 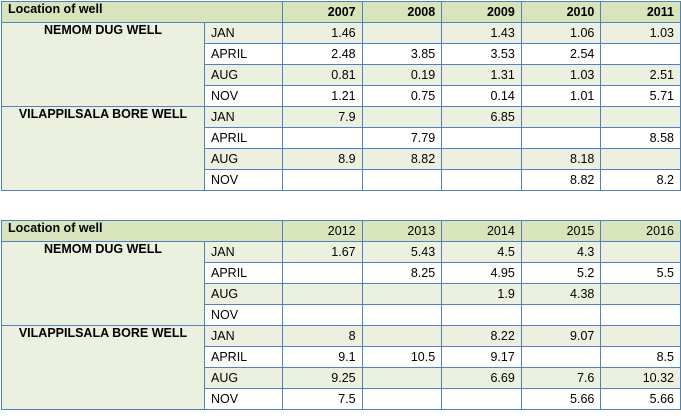 What do you see at coordinates (402, 252) in the screenshot?
I see `value-cell: 5.43` at bounding box center [402, 252].